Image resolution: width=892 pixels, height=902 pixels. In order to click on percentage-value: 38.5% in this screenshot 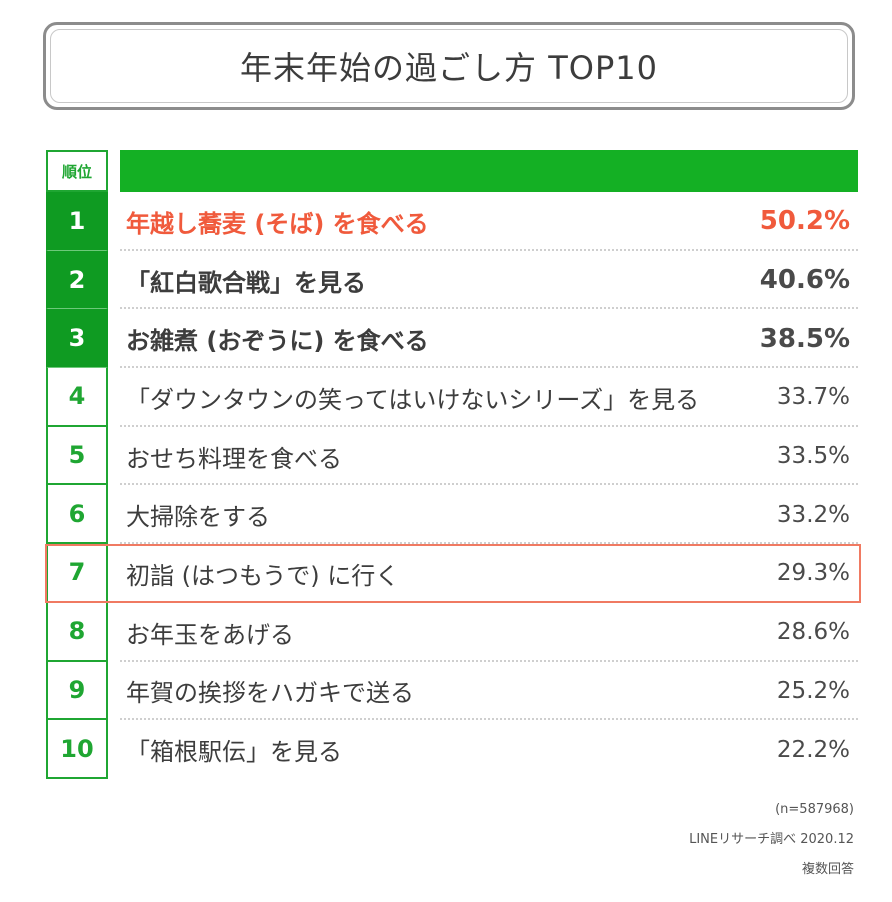, I will do `click(804, 338)`.